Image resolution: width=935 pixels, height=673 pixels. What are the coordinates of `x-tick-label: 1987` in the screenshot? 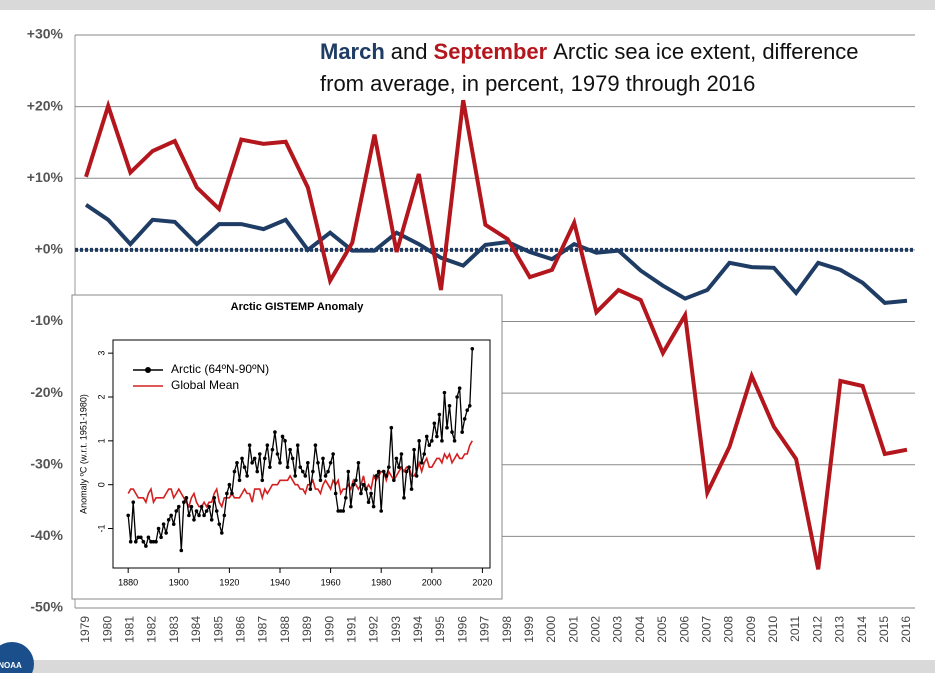 It's located at (263, 629).